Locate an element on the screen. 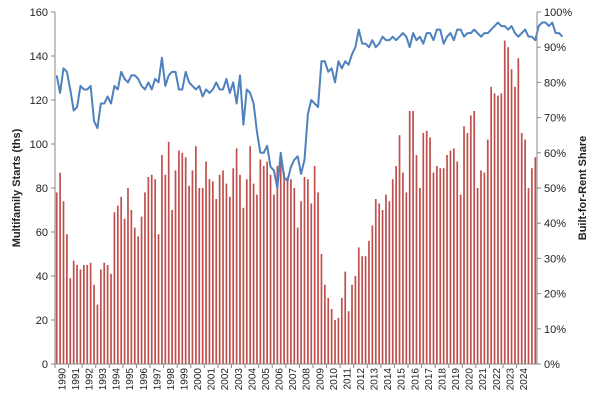 This screenshot has width=600, height=400. x-tick-label: 2013 is located at coordinates (375, 379).